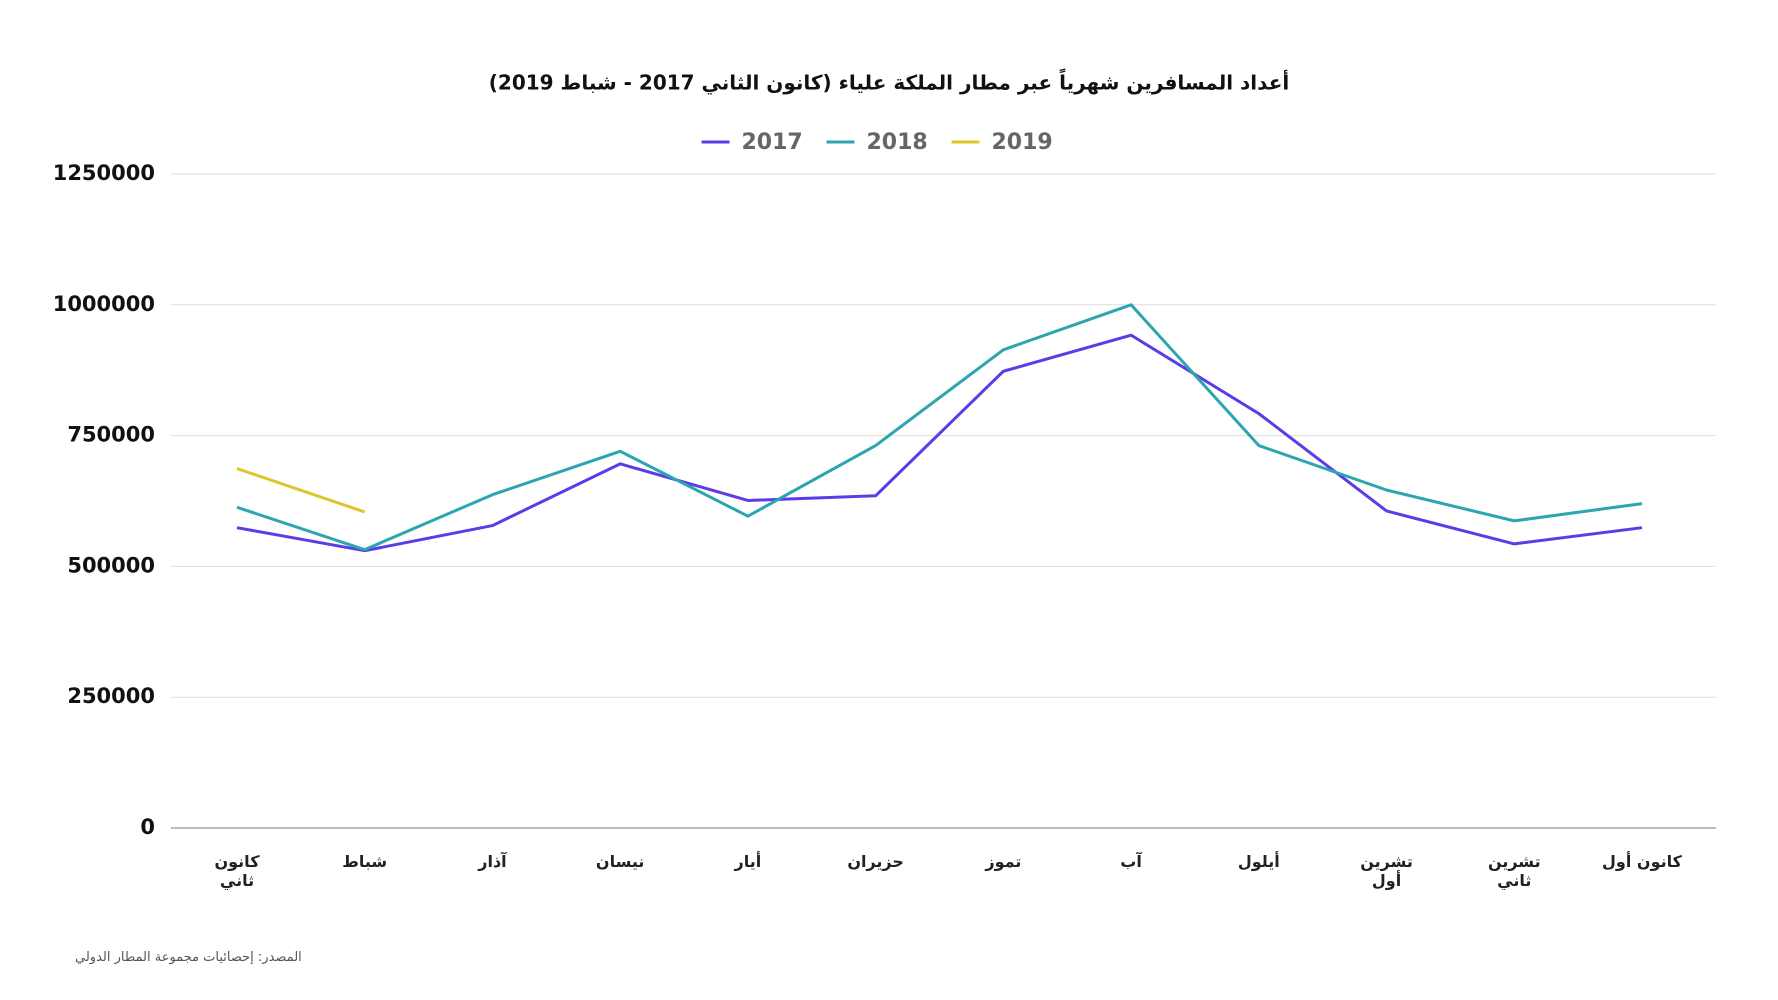 This screenshot has height=1000, width=1778. I want to click on x-tick-label: أيار, so click(748, 861).